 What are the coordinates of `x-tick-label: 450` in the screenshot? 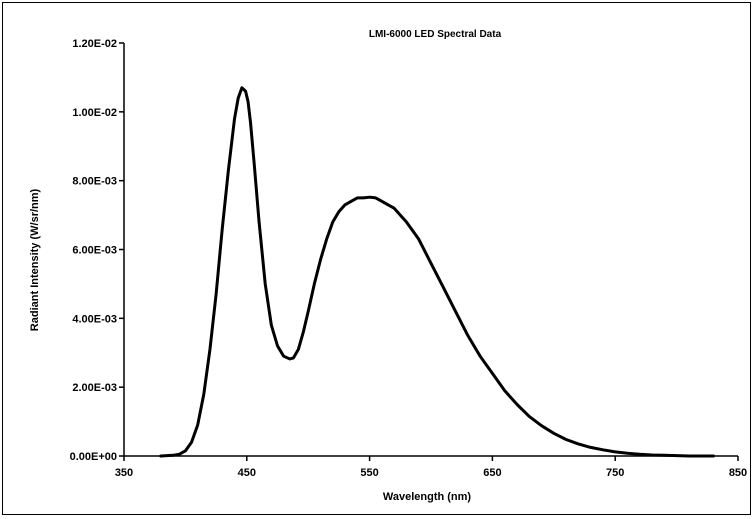 It's located at (247, 473).